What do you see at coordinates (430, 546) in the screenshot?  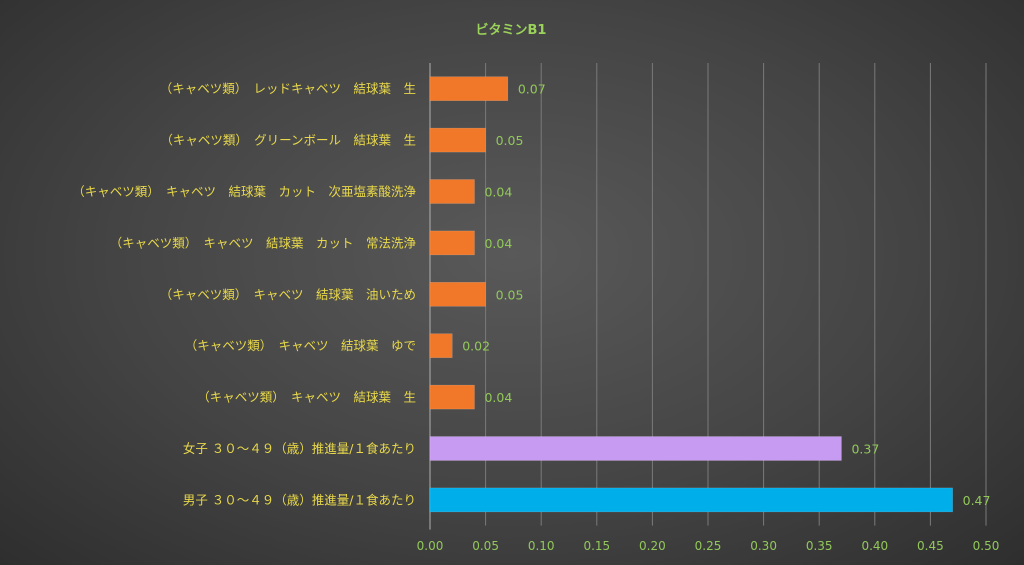 I see `x-tick-label: 0.00` at bounding box center [430, 546].